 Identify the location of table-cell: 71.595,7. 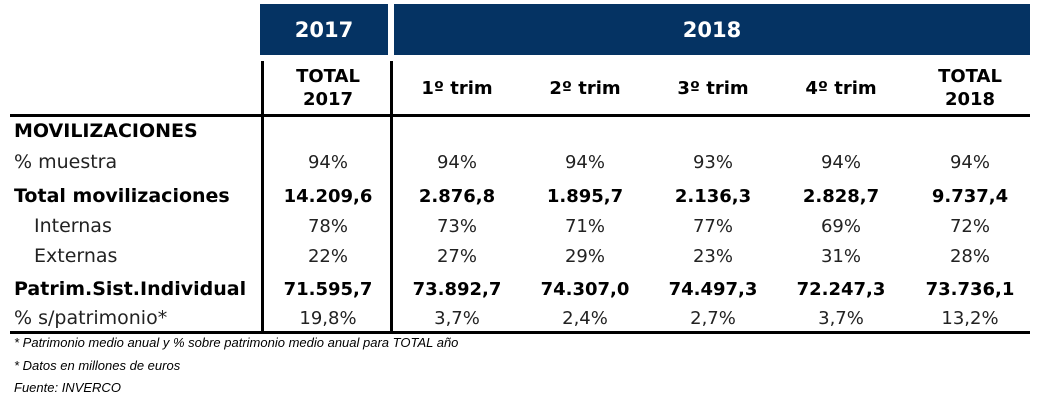
(328, 289).